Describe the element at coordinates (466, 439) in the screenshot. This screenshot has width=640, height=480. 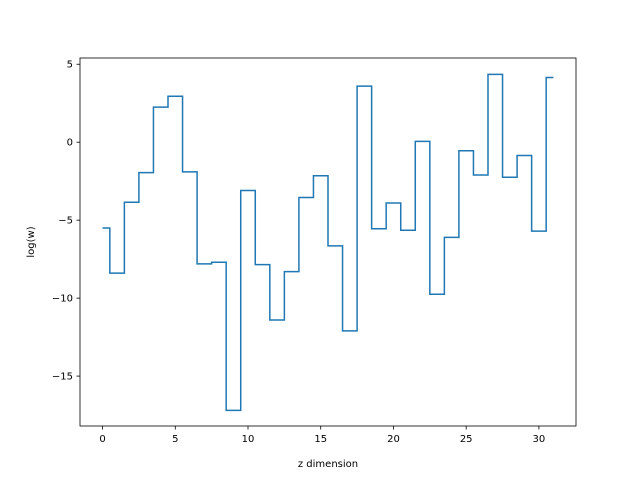
I see `x-tick-label-5: 25` at that location.